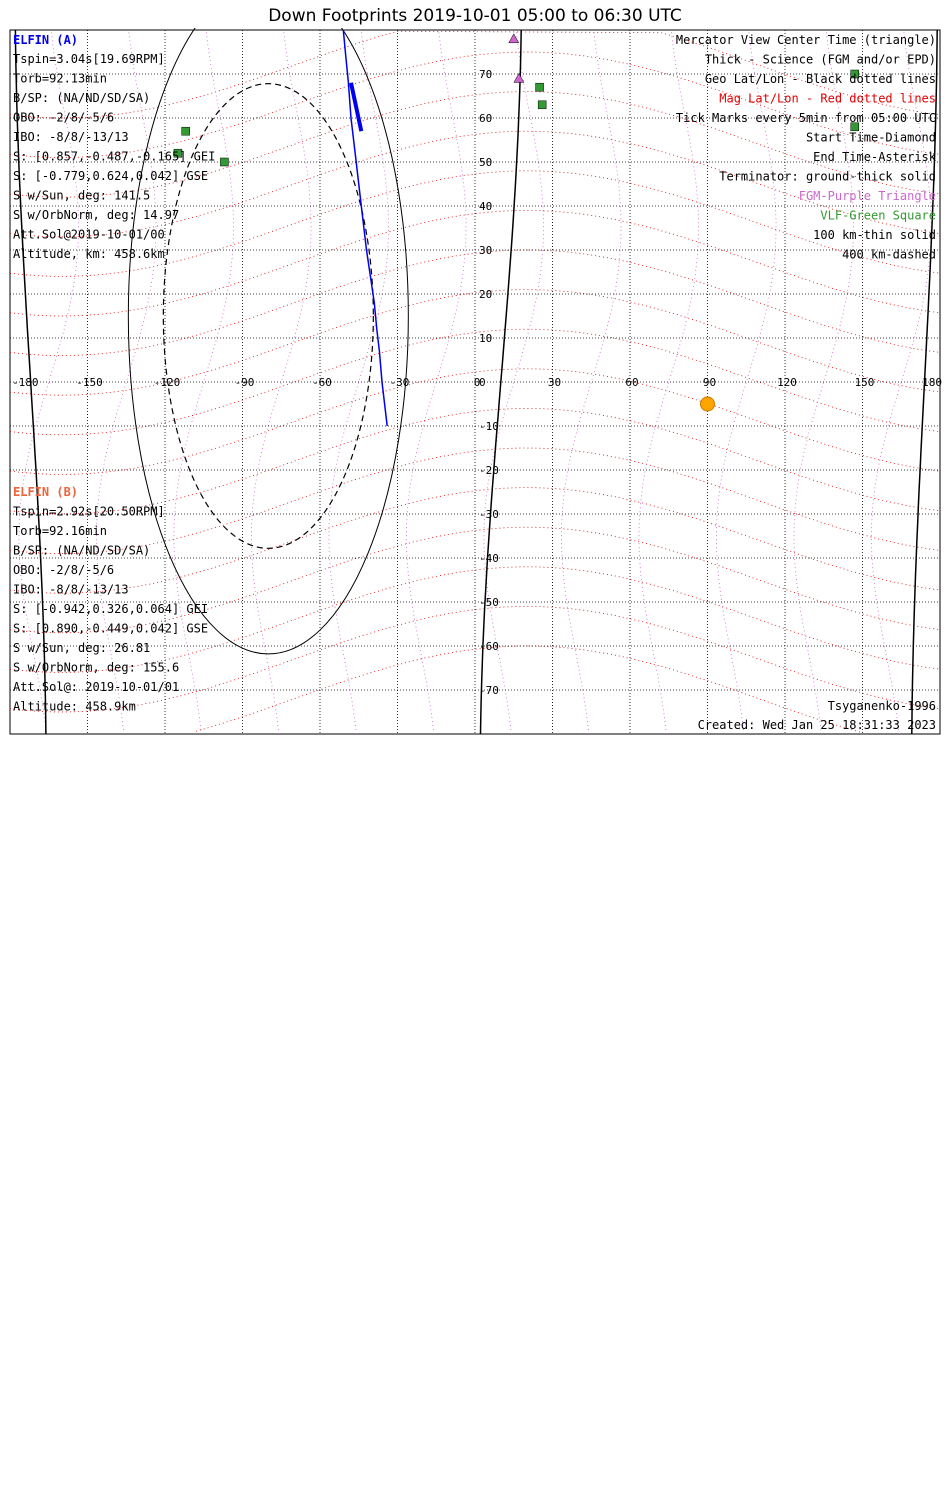  Describe the element at coordinates (45, 492) in the screenshot. I see `elfin-b-label: ELFIN (B)` at that location.